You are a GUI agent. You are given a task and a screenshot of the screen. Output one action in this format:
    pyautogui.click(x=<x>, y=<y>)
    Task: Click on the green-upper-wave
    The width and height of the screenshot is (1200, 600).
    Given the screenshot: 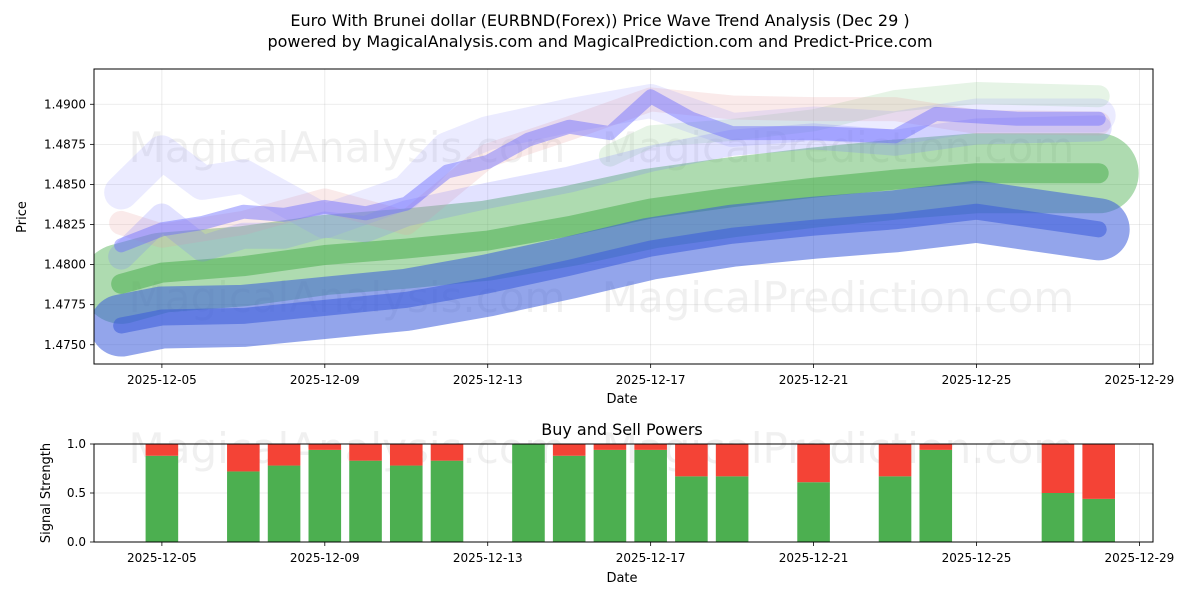 What is the action you would take?
    pyautogui.click(x=854, y=124)
    